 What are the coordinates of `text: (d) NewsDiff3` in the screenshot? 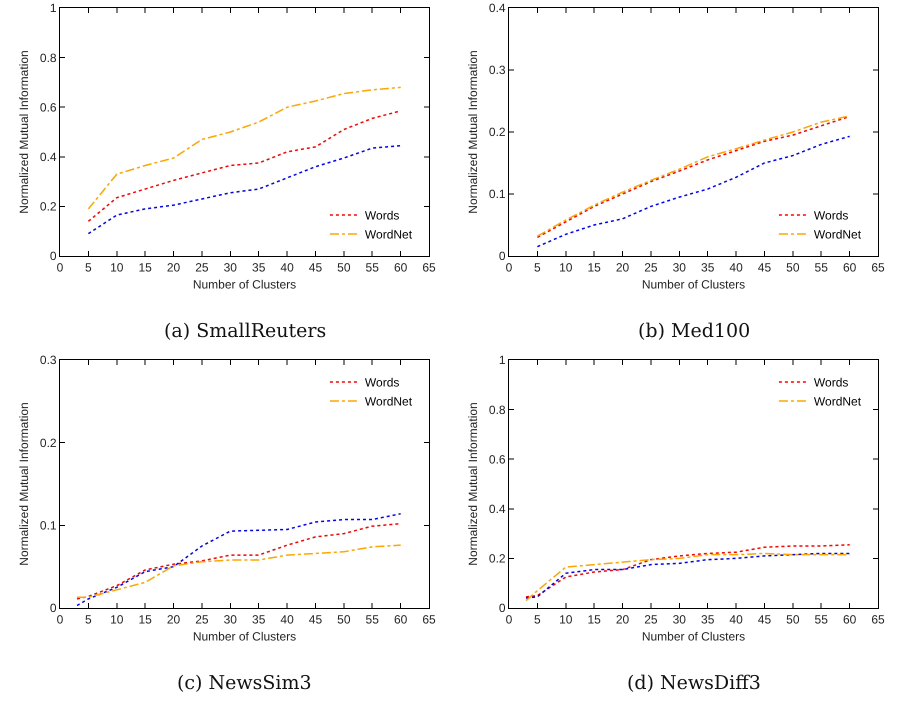 It's located at (694, 683).